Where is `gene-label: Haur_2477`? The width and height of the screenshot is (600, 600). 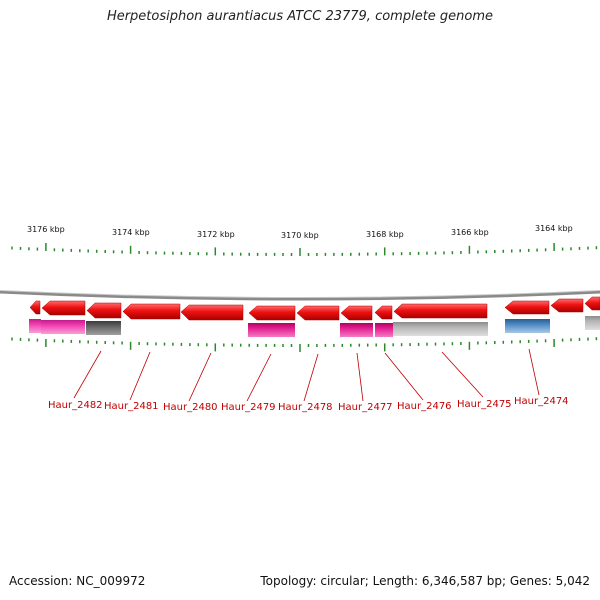
gene-label: Haur_2477 is located at coordinates (365, 407).